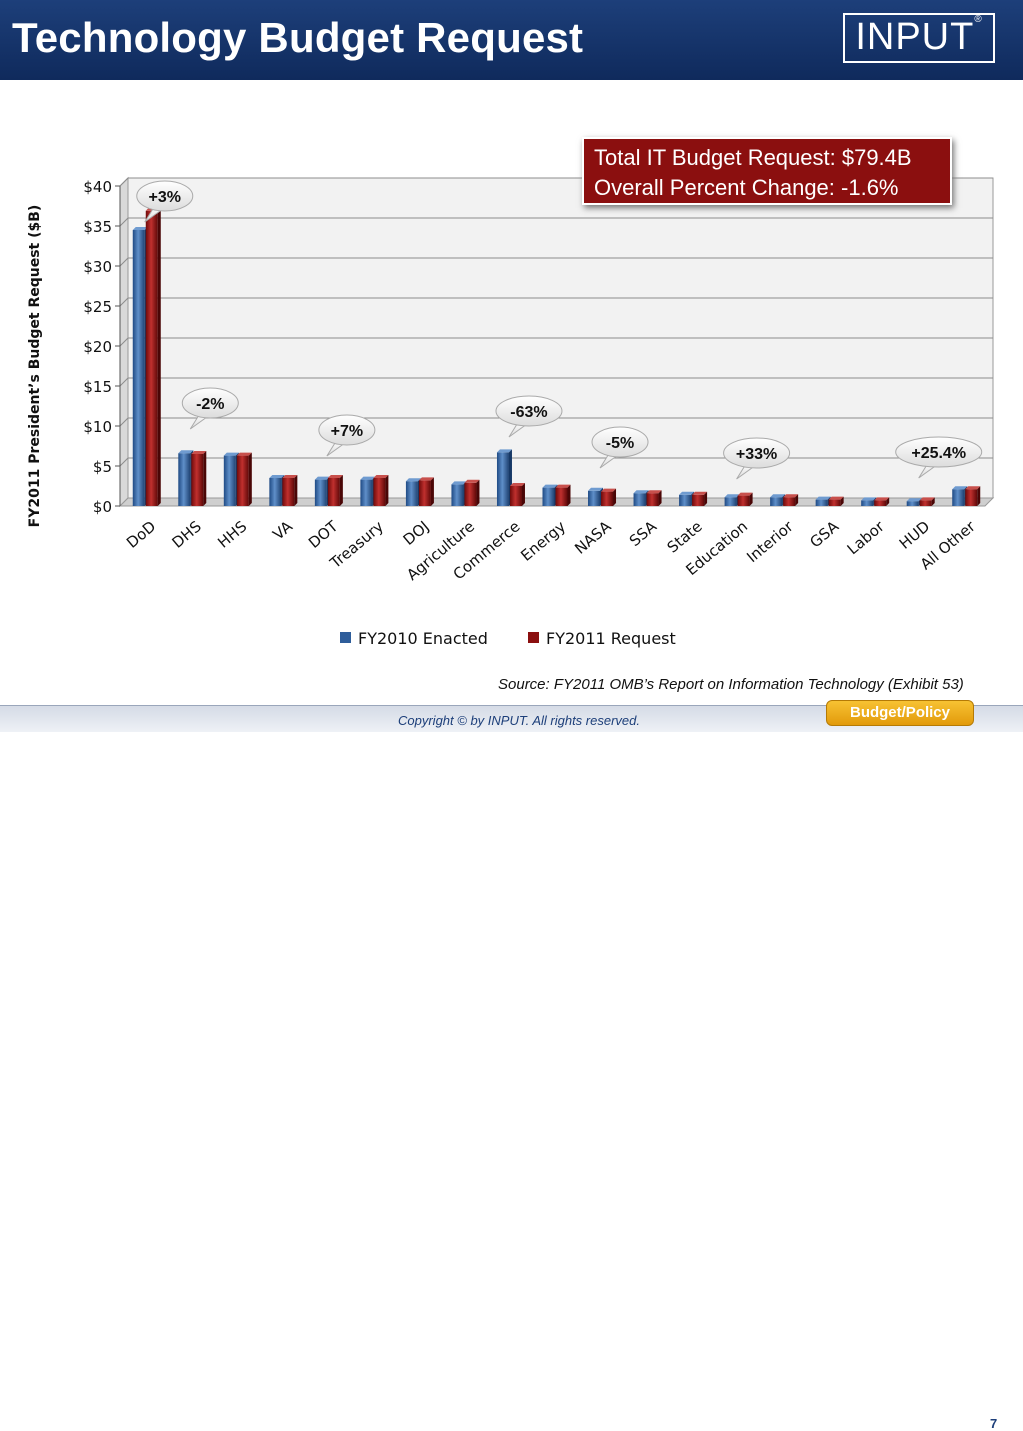 This screenshot has width=1023, height=1431. Describe the element at coordinates (97, 307) in the screenshot. I see `y-tick-label: $25` at that location.